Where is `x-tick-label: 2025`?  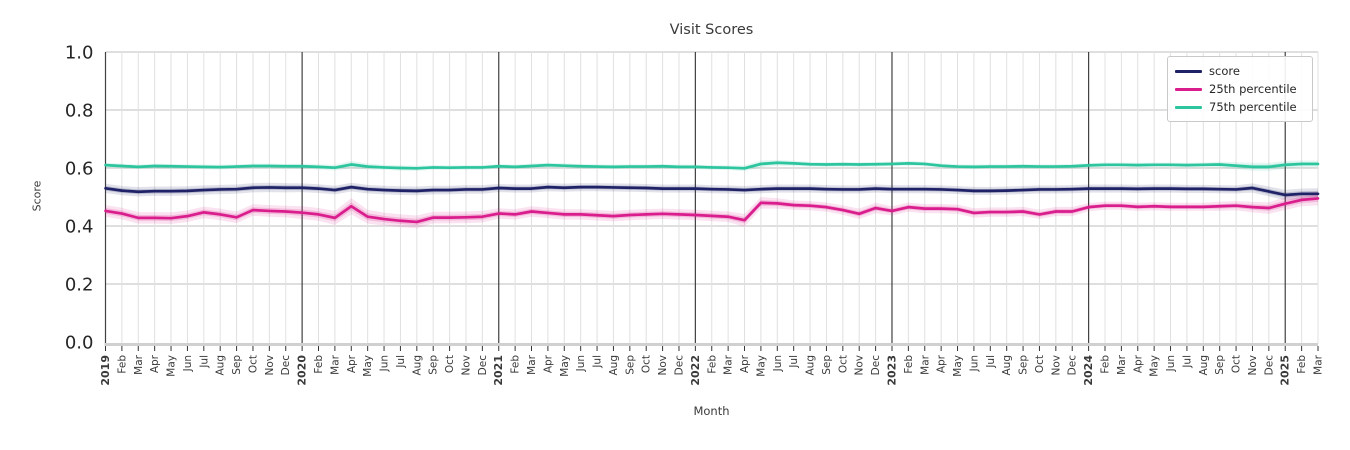 x-tick-label: 2025 is located at coordinates (1285, 370).